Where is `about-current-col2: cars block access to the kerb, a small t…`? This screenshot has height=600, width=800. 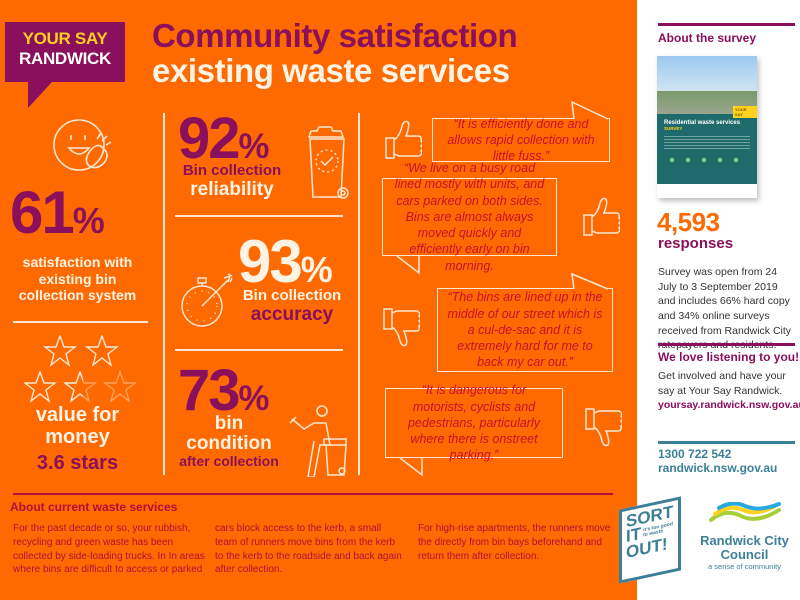
about-current-col2: cars block access to the kerb, a small t… is located at coordinates (308, 549).